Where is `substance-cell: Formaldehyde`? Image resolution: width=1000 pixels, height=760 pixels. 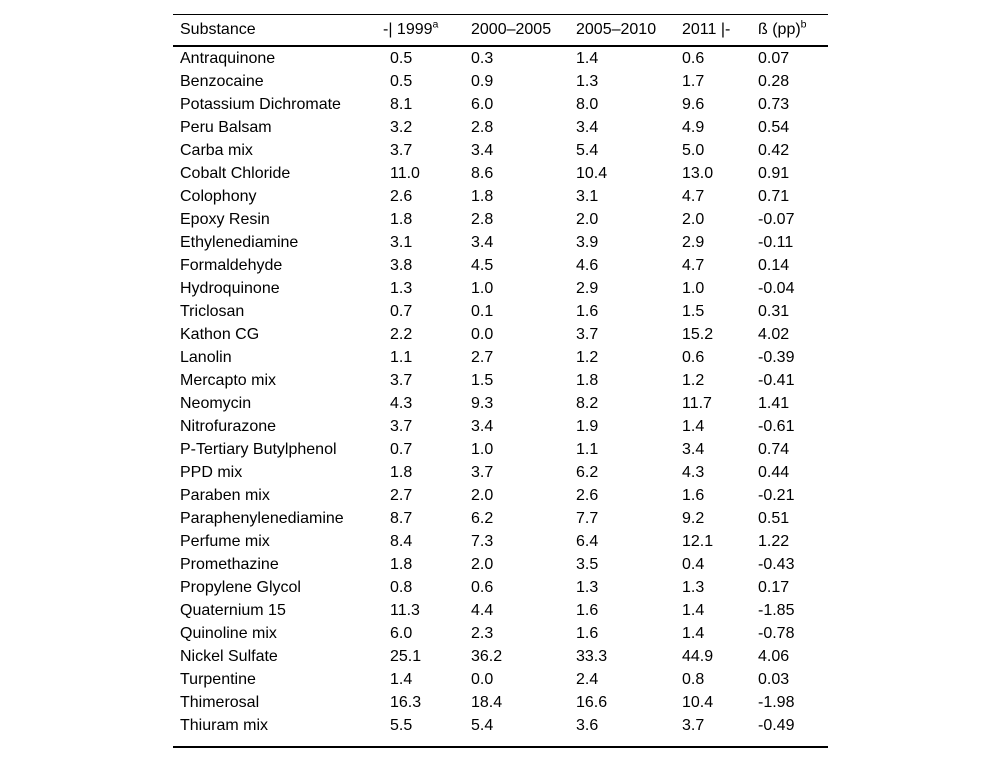
substance-cell: Formaldehyde is located at coordinates (231, 265).